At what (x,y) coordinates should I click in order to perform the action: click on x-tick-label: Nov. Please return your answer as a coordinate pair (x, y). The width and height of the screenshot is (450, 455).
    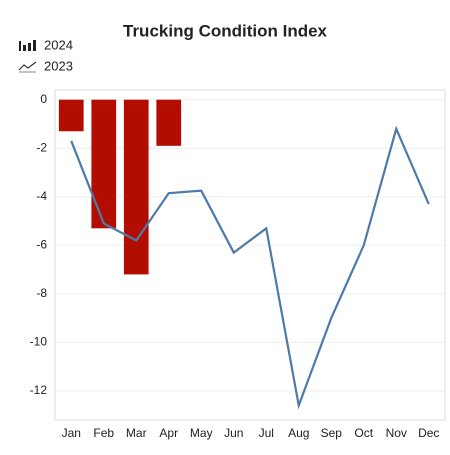
    Looking at the image, I should click on (396, 433).